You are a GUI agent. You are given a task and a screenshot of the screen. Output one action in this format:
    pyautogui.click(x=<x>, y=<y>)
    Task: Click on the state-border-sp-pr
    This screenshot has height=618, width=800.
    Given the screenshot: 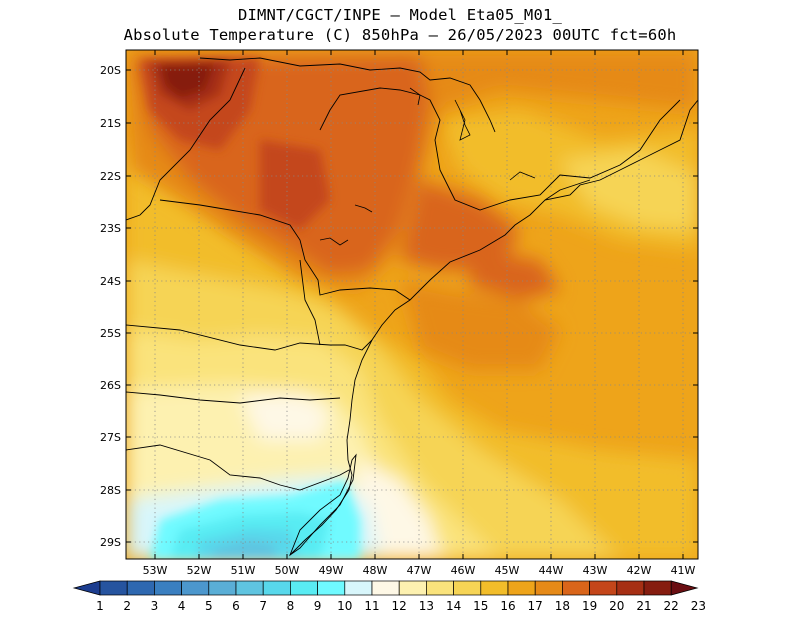 What is the action you would take?
    pyautogui.click(x=285, y=250)
    